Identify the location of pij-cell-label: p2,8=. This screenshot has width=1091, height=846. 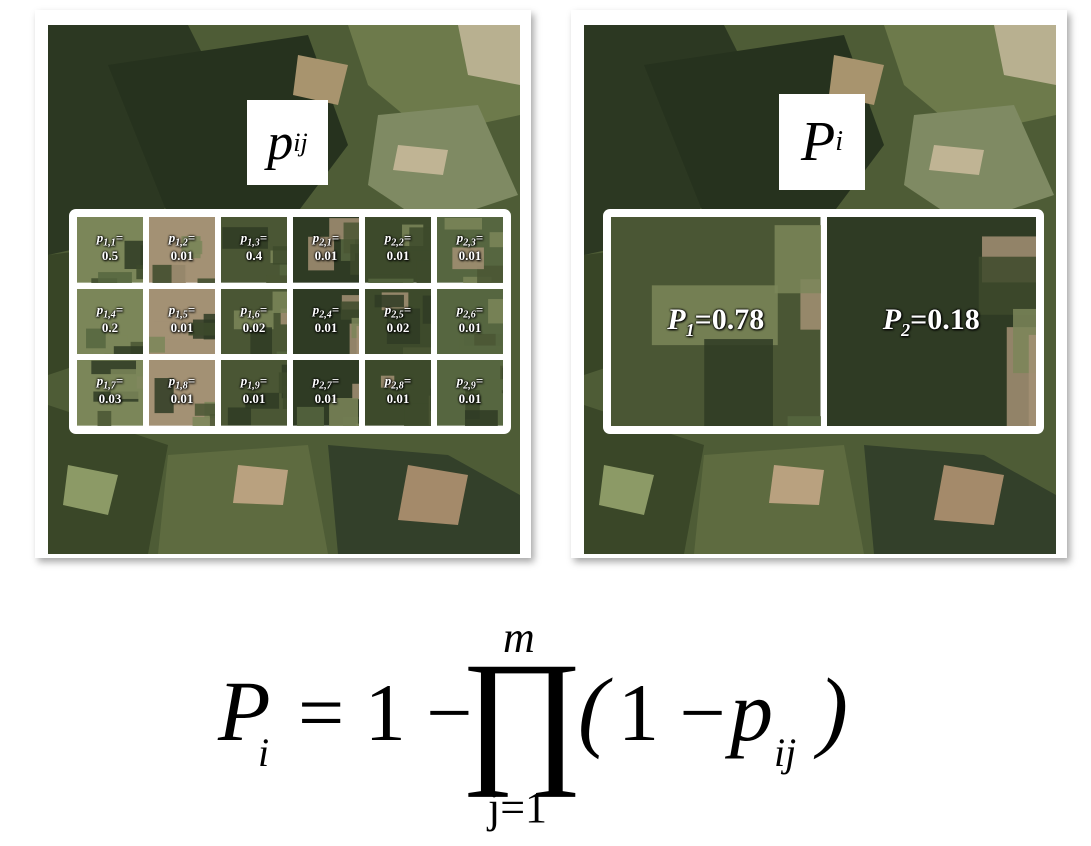
(398, 382).